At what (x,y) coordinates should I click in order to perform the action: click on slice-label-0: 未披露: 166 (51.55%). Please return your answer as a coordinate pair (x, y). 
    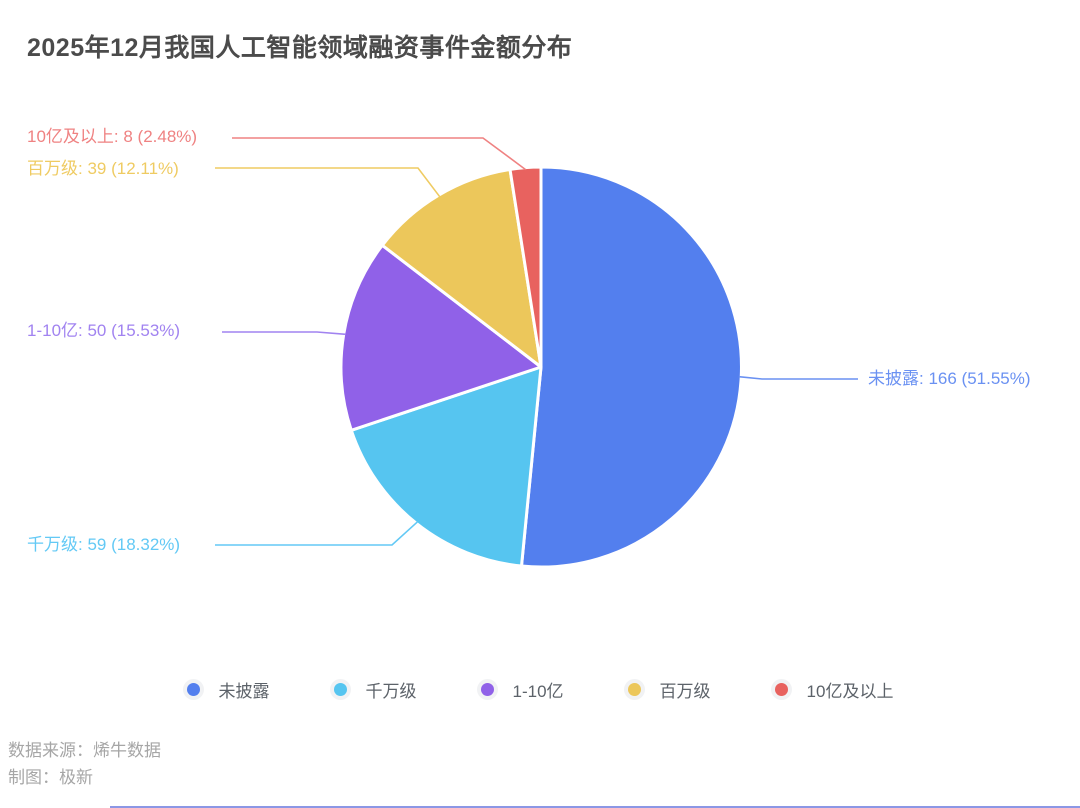
    Looking at the image, I should click on (949, 378).